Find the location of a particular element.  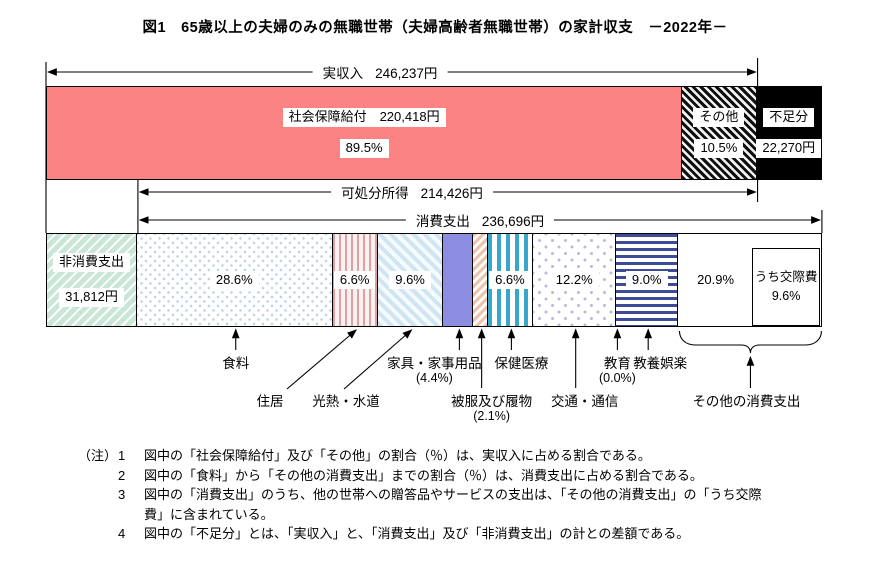

segment-家具・家事用品 is located at coordinates (458, 280).